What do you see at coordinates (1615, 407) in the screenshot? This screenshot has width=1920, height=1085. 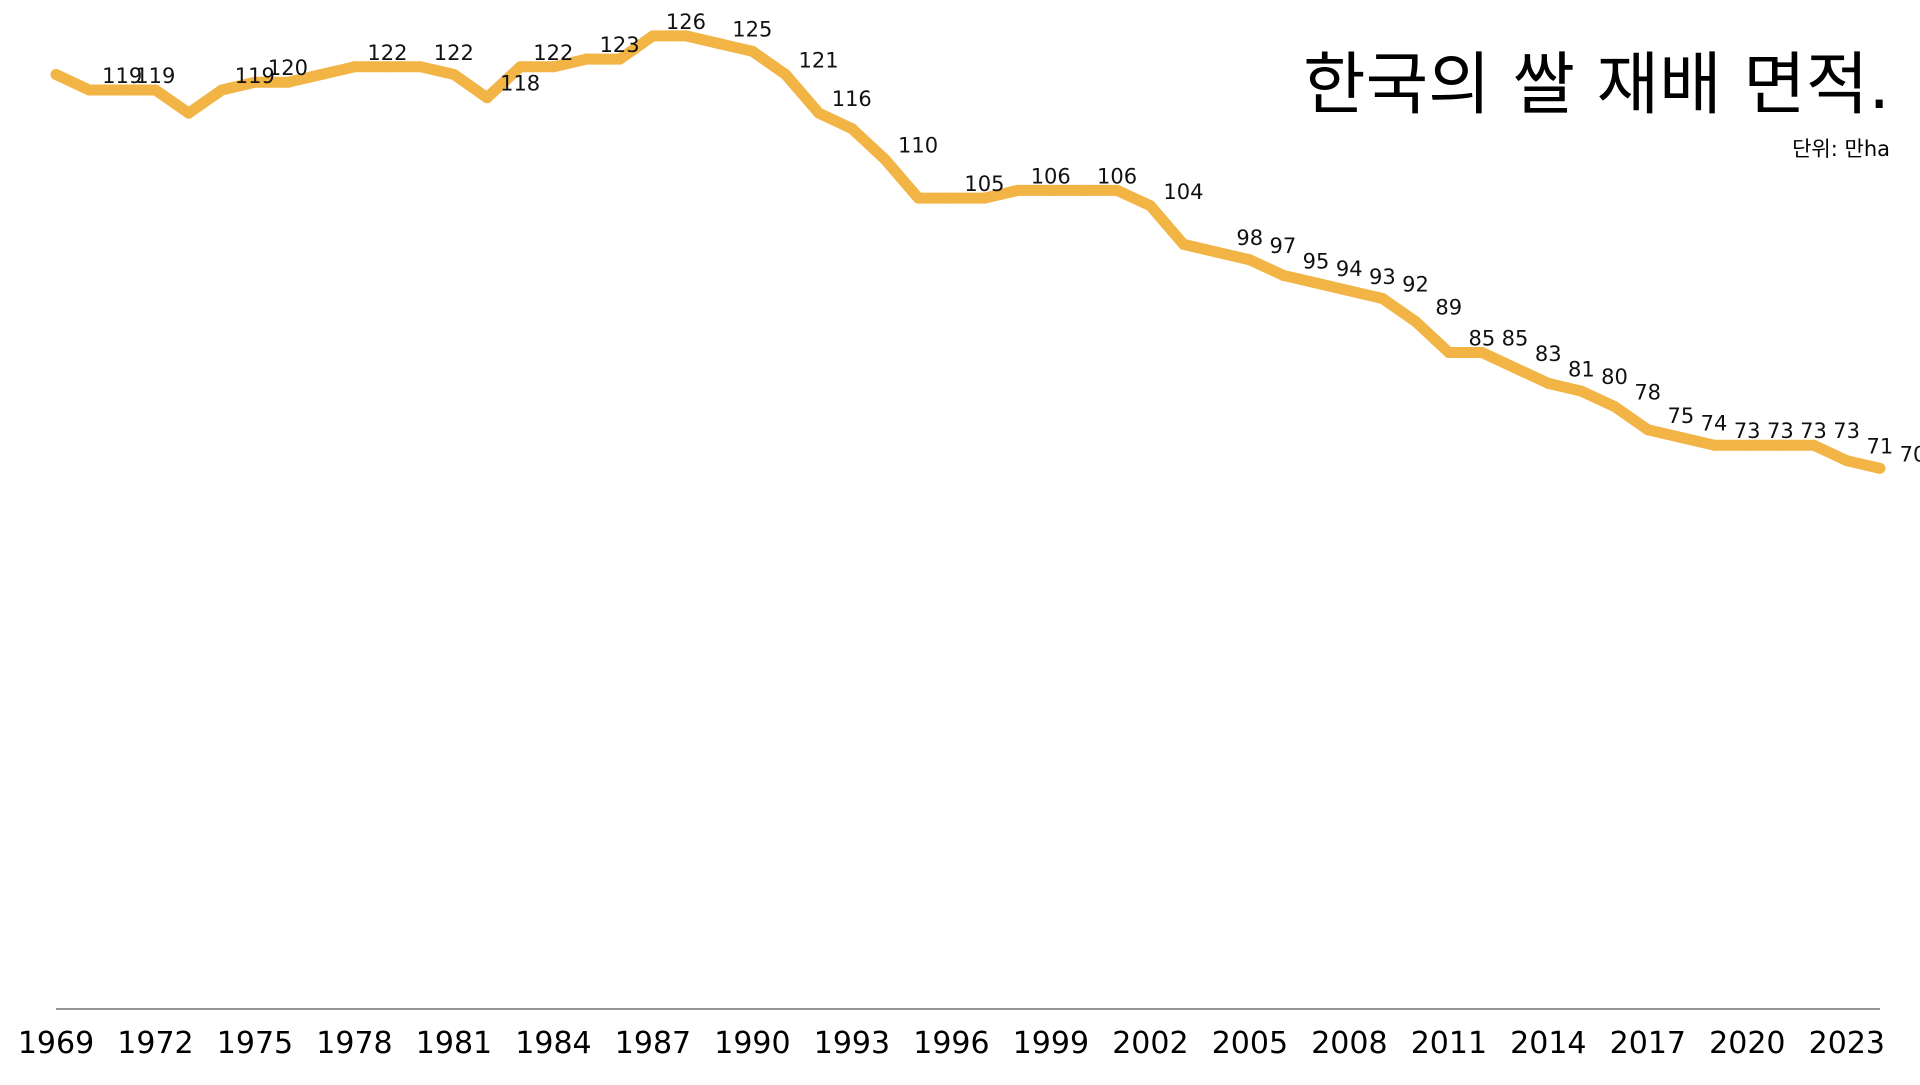 I see `data-point-2016` at bounding box center [1615, 407].